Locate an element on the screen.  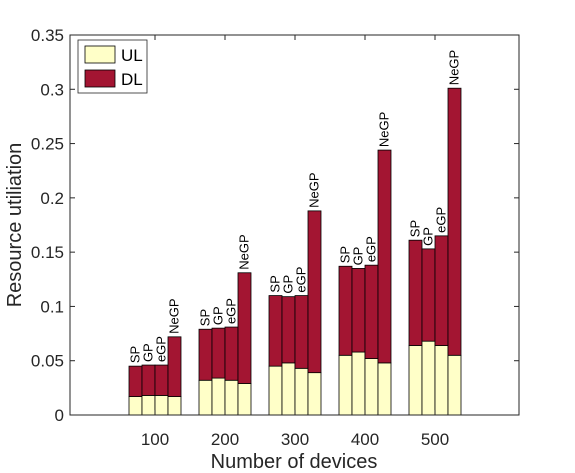
x-tick-label: 100 is located at coordinates (155, 439).